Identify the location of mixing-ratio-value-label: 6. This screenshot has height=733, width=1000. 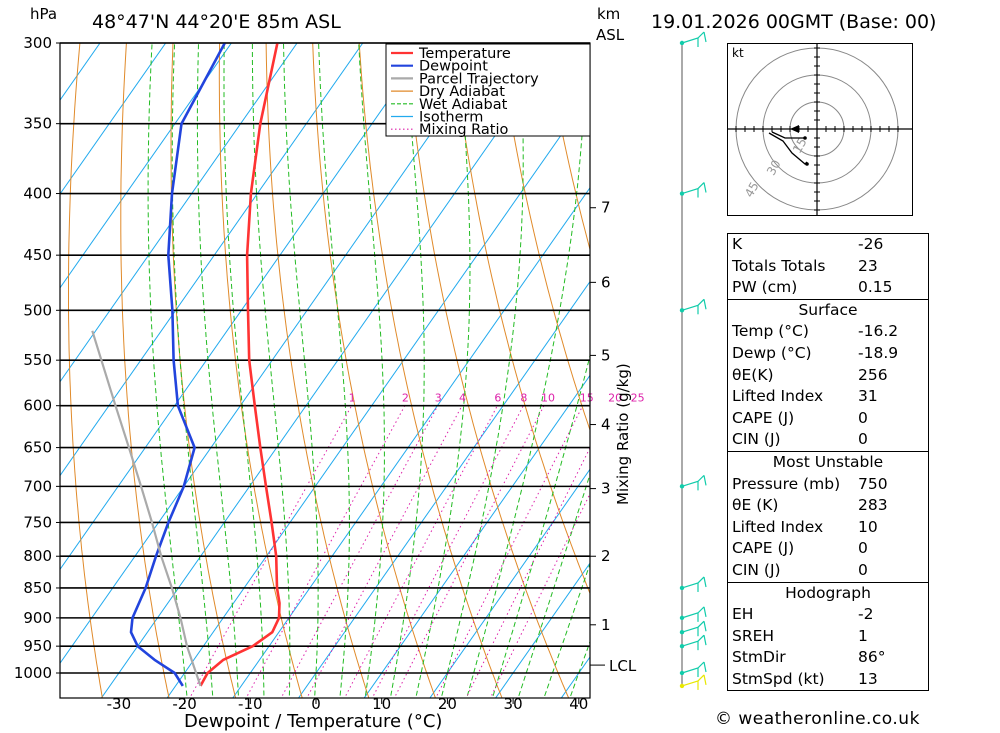
(497, 398).